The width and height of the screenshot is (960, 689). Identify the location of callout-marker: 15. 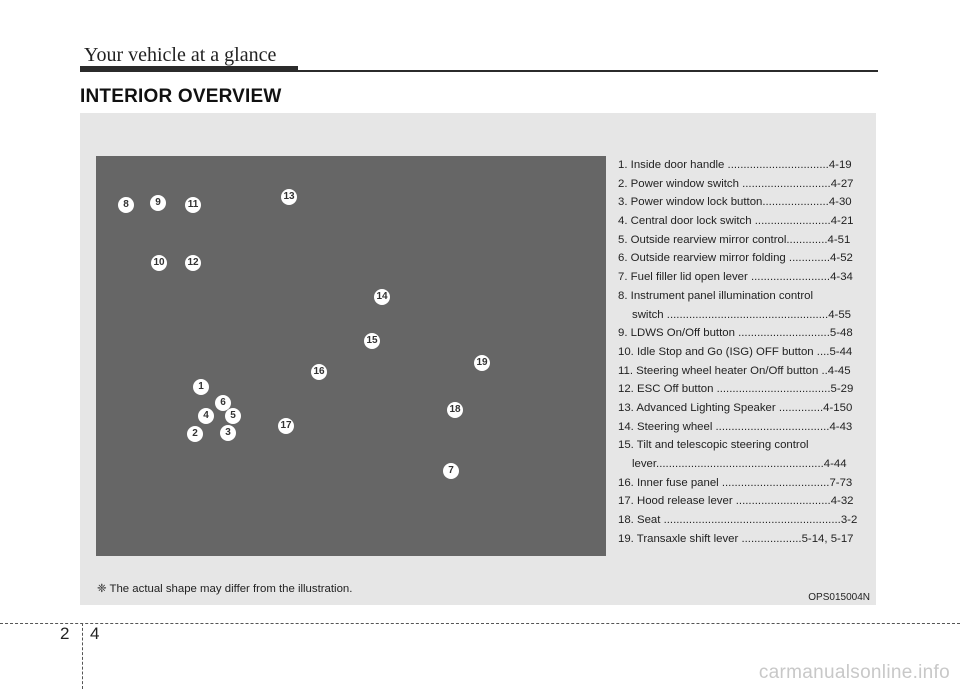
(372, 341).